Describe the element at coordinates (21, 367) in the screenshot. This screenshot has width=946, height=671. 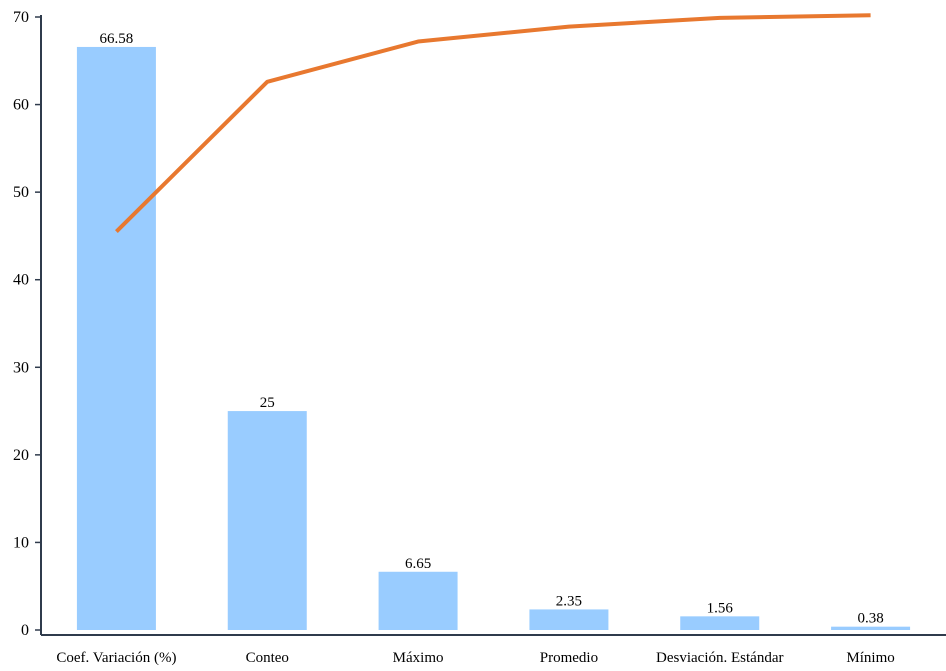
I see `y-tick-label: 30` at that location.